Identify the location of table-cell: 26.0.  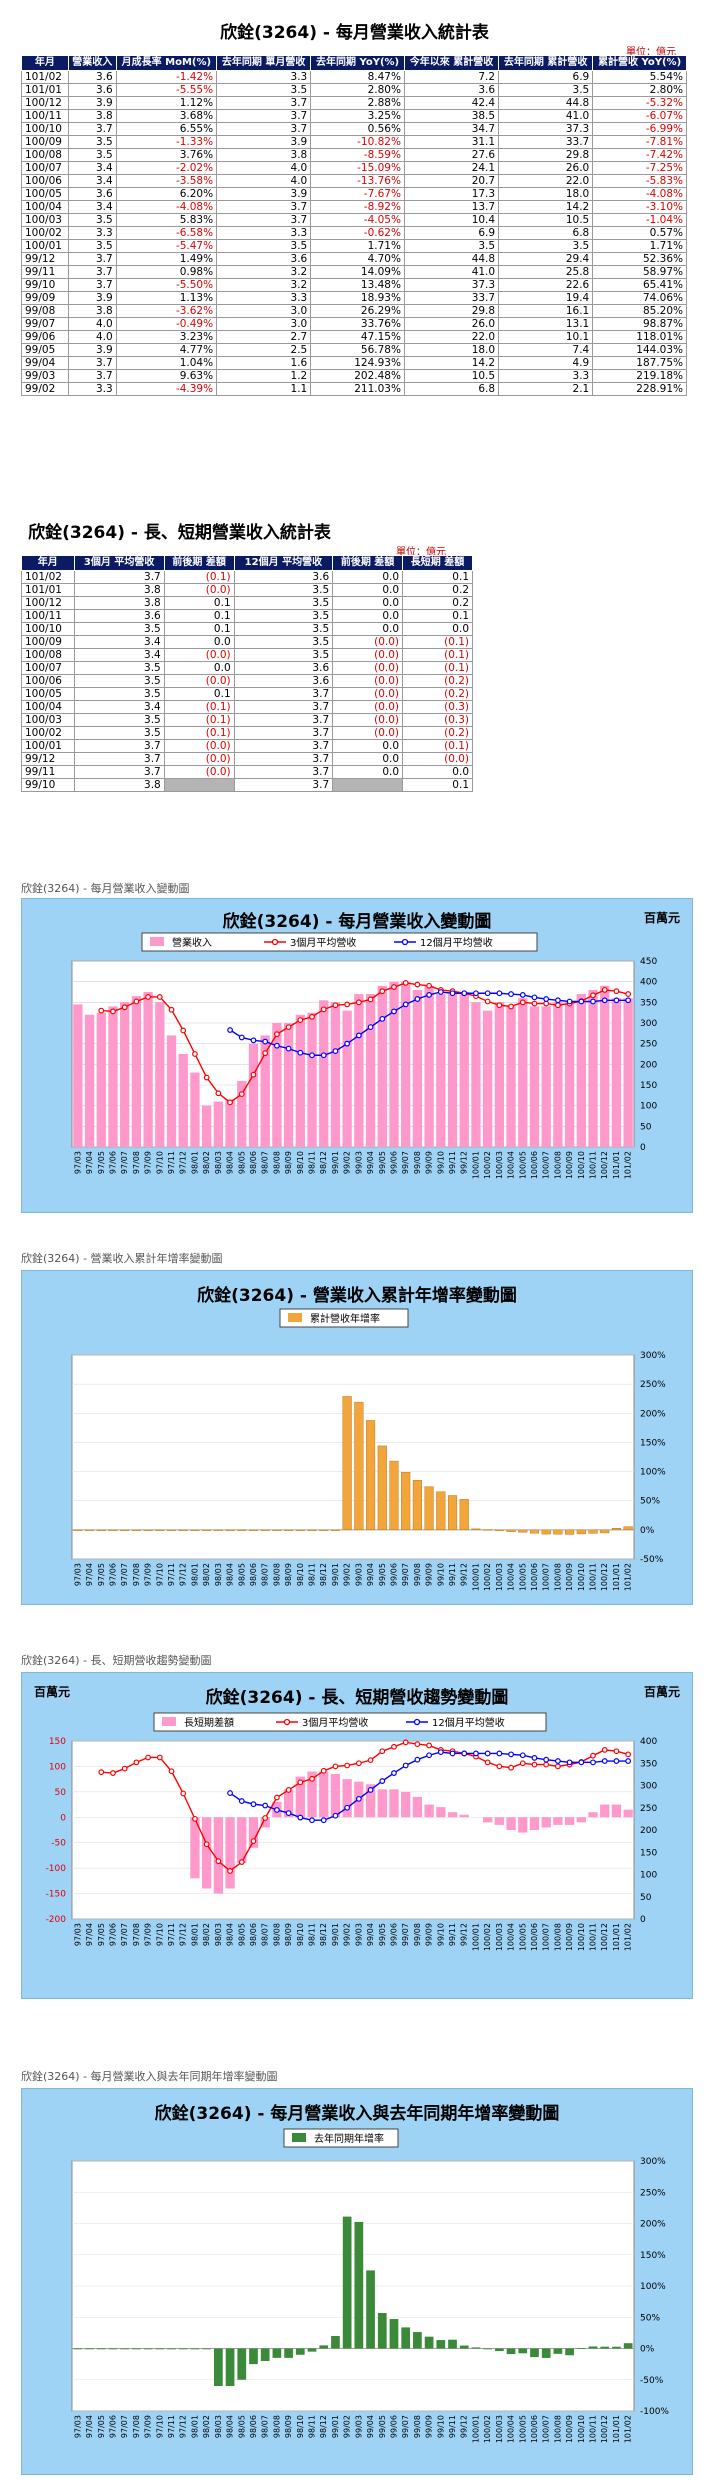
(451, 324).